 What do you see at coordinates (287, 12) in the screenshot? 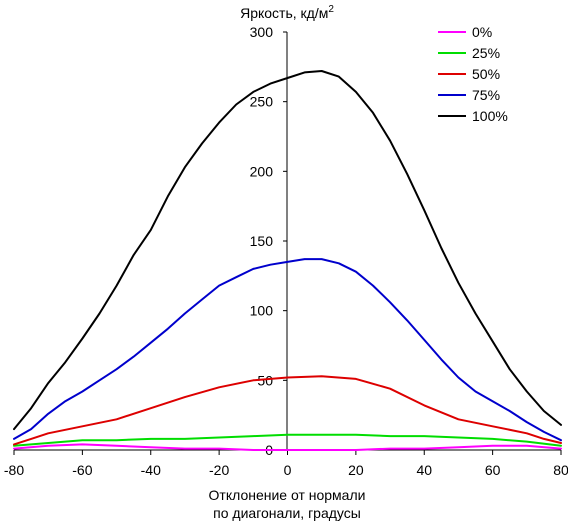
I see `y-axis-title: Яркость, кд/м2` at bounding box center [287, 12].